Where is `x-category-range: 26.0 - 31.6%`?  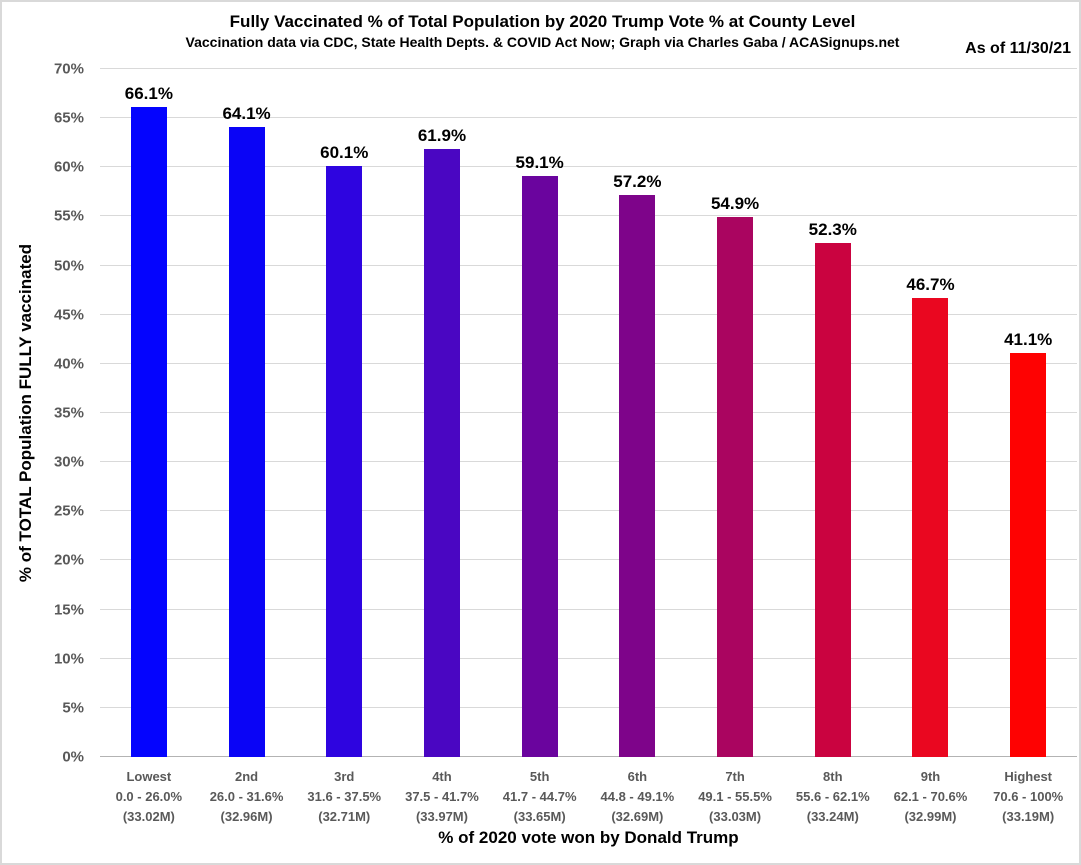
x-category-range: 26.0 - 31.6% is located at coordinates (246, 796).